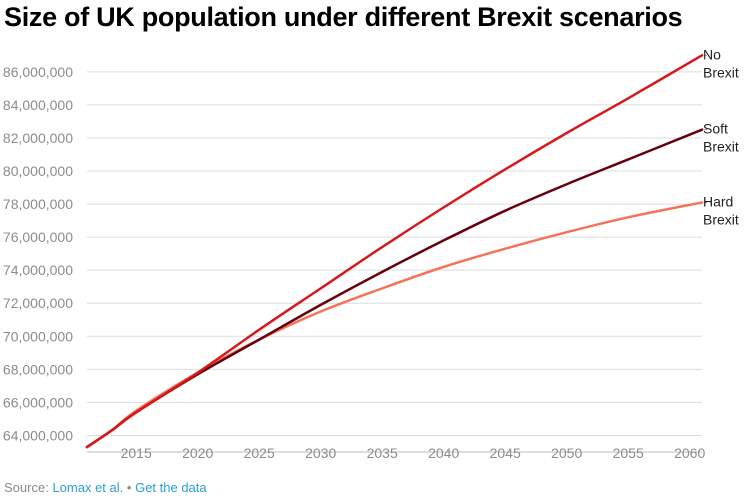 This screenshot has height=503, width=754. What do you see at coordinates (715, 129) in the screenshot?
I see `series-label: Soft` at bounding box center [715, 129].